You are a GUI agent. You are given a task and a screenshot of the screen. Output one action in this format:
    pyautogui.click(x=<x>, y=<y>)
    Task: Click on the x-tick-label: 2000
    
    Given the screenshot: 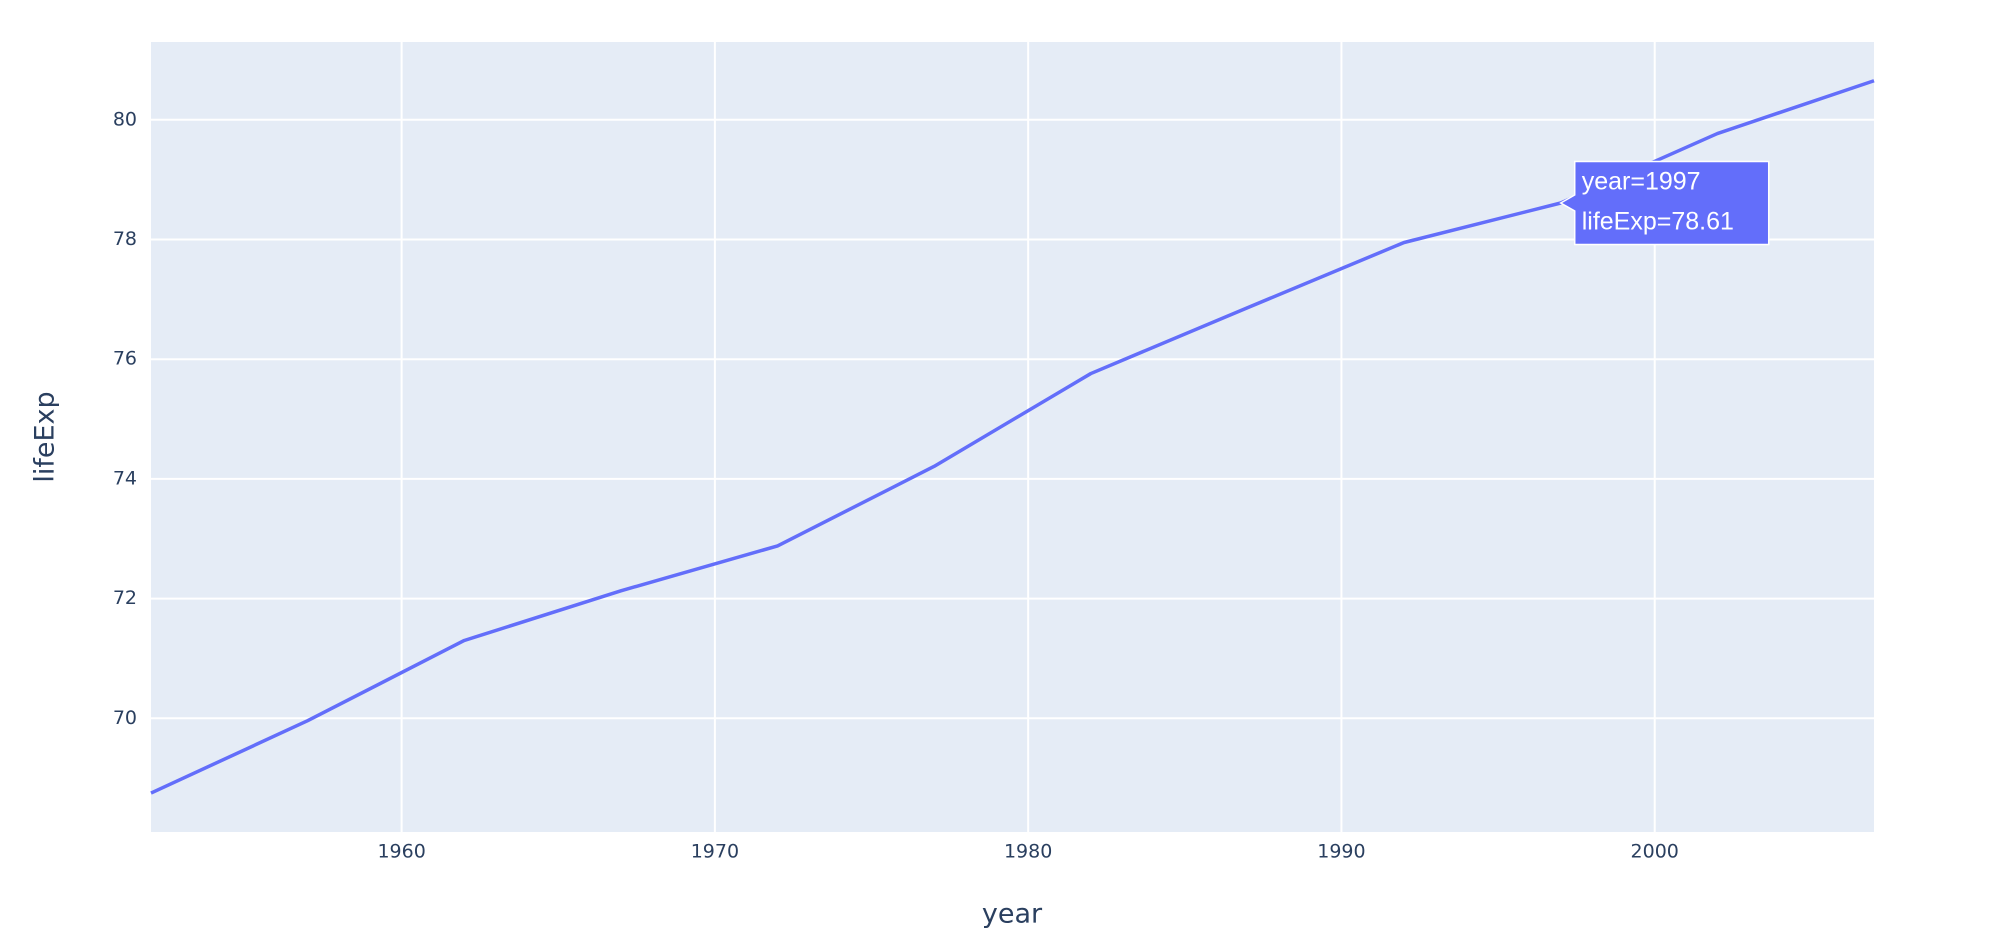 What is the action you would take?
    pyautogui.click(x=1655, y=852)
    